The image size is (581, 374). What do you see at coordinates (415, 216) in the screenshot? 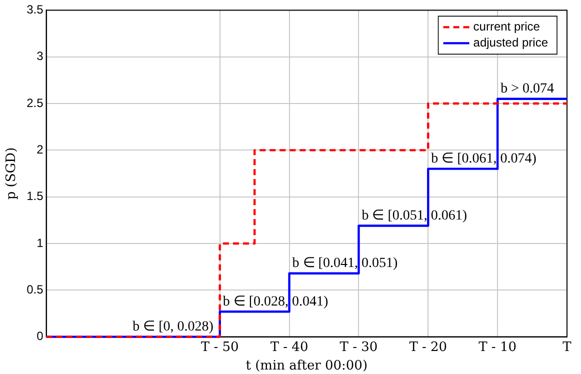
I see `annotation: b ∈ [0.051, 0.061)` at bounding box center [415, 216].